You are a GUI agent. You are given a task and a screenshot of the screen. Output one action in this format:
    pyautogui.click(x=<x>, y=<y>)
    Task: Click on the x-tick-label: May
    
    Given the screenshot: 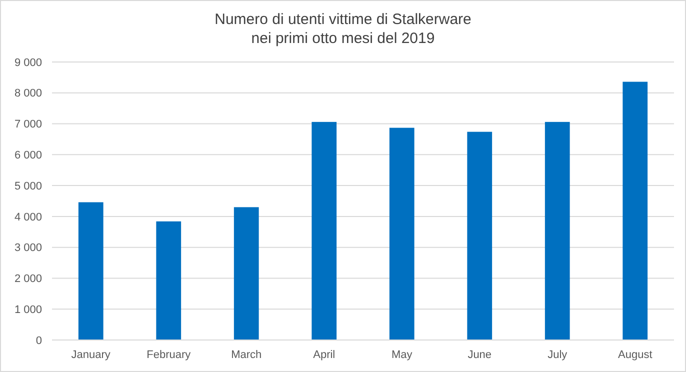 What is the action you would take?
    pyautogui.click(x=402, y=355)
    